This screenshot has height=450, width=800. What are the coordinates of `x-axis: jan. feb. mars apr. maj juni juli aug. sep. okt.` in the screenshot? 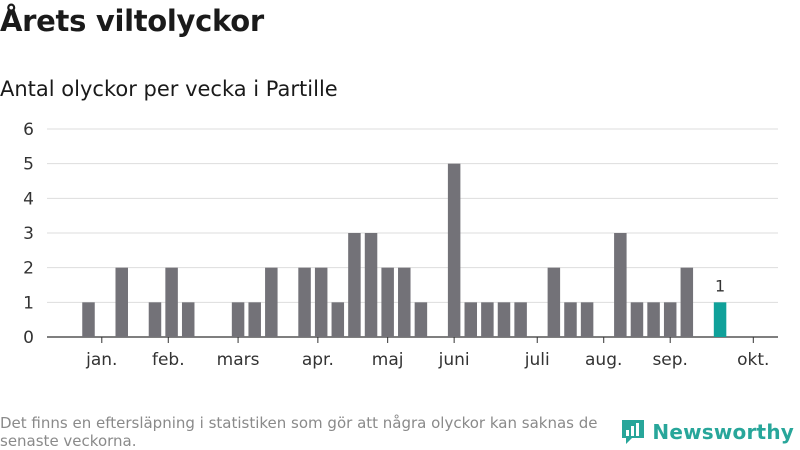 It's located at (427, 353).